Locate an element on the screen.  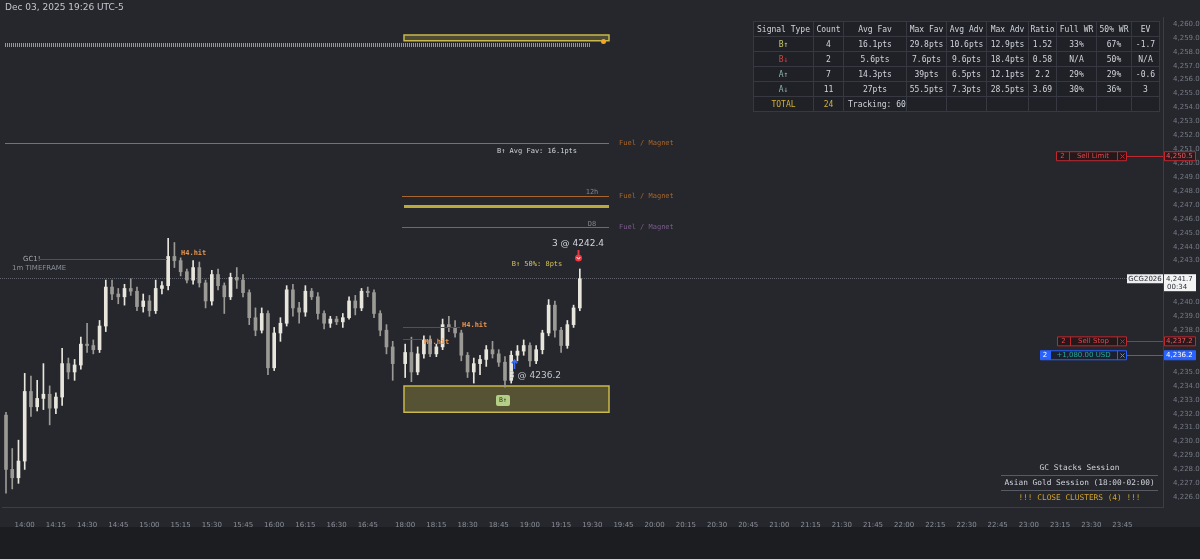
annotation: 28.5pts is located at coordinates (1007, 89).